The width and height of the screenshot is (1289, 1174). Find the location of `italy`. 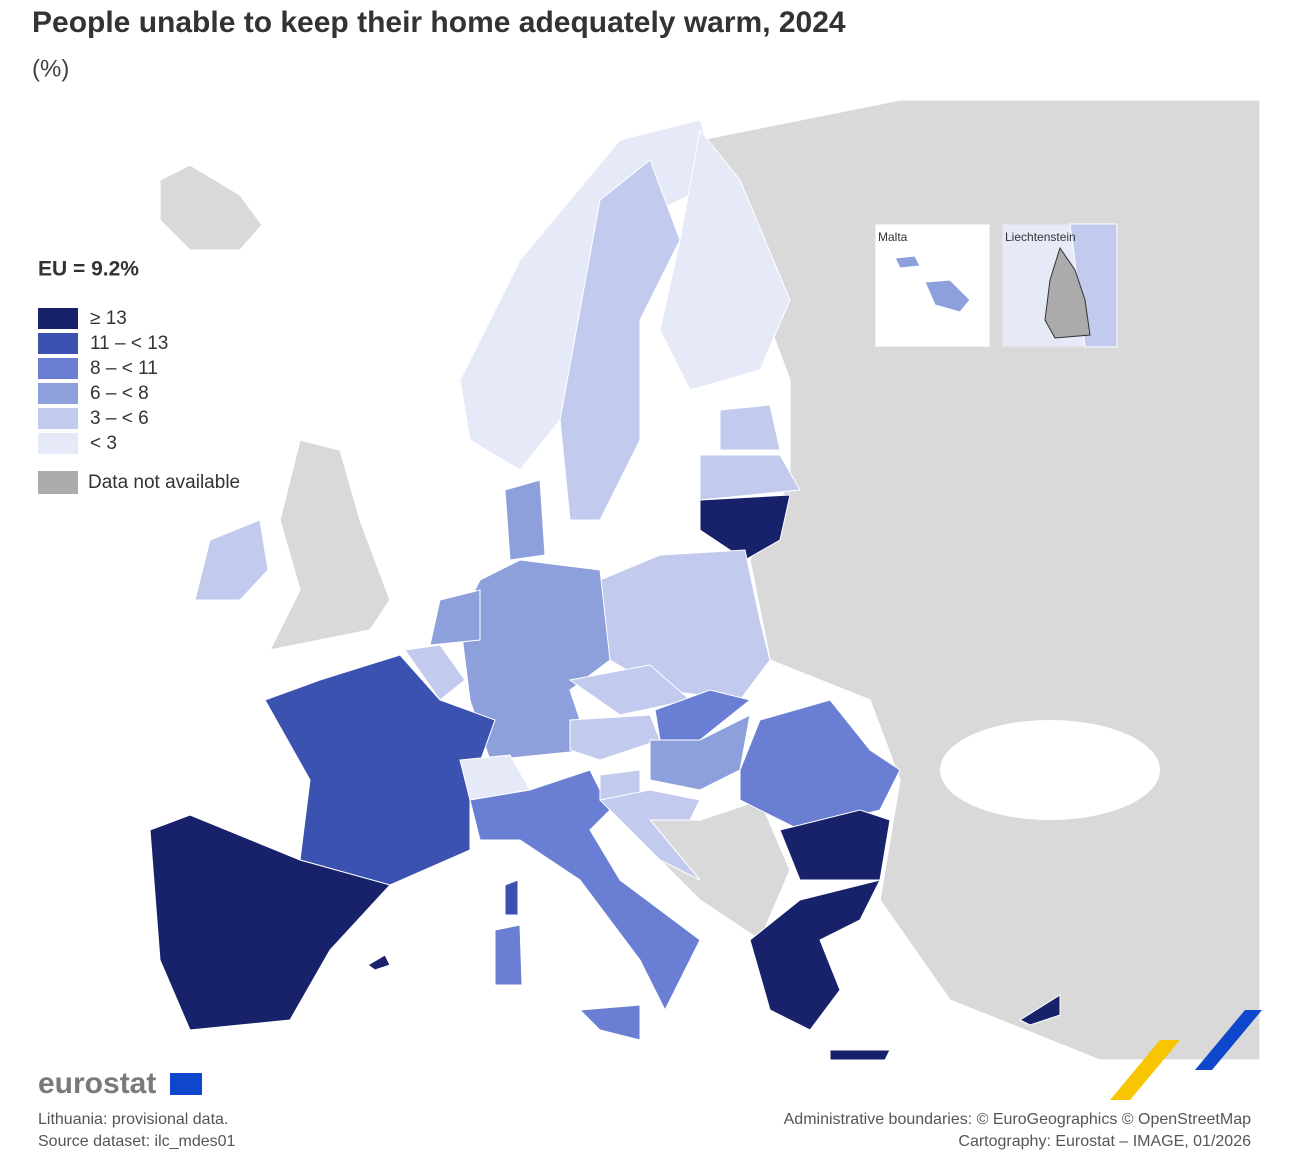

italy is located at coordinates (585, 890).